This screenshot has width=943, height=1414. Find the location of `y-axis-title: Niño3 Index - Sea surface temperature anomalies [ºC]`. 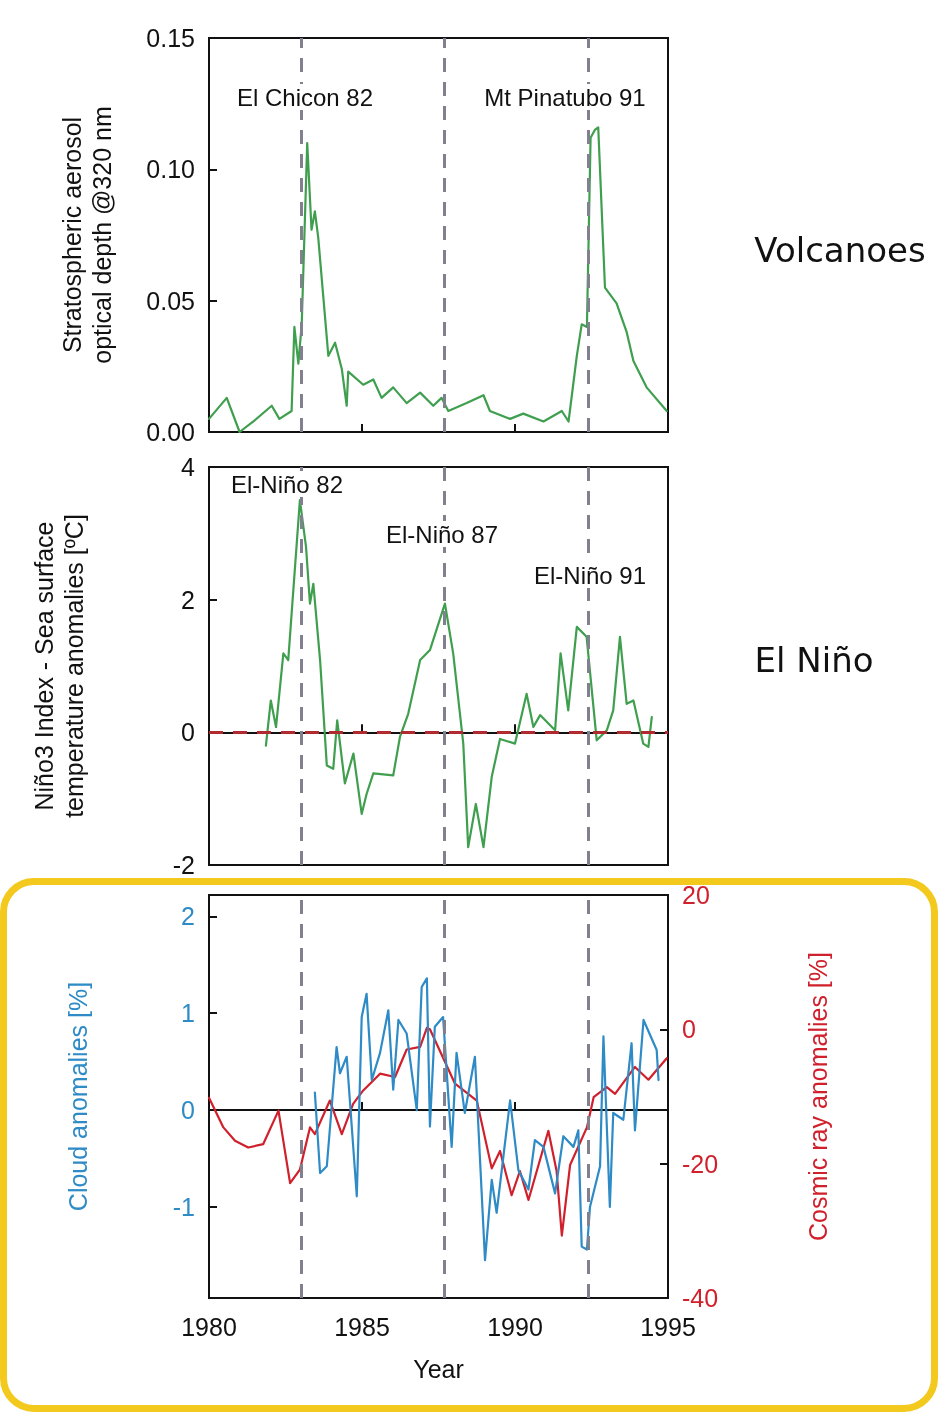

y-axis-title: Niño3 Index - Sea surface temperature anomalies [ºC] is located at coordinates (59, 666).